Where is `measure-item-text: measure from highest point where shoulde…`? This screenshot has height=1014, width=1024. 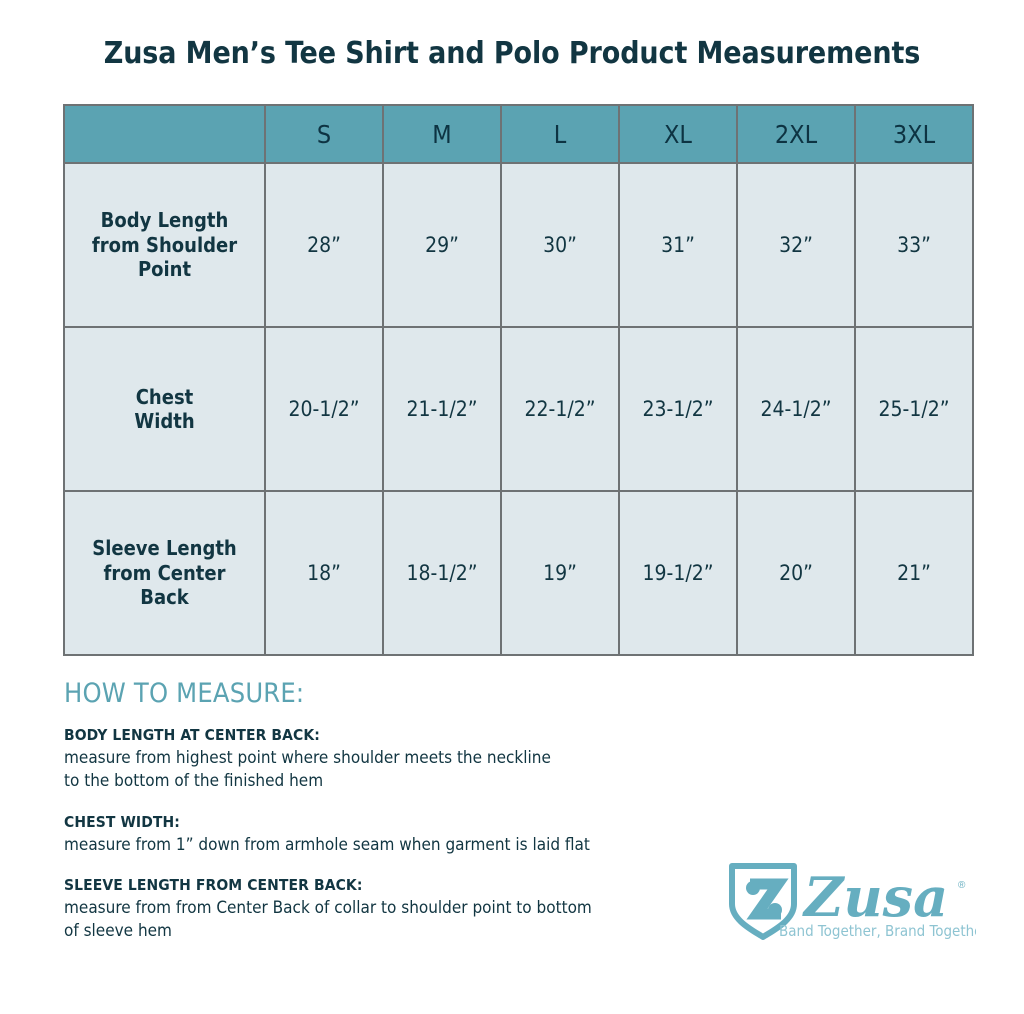
measure-item-text: measure from highest point where shoulde… is located at coordinates (384, 769).